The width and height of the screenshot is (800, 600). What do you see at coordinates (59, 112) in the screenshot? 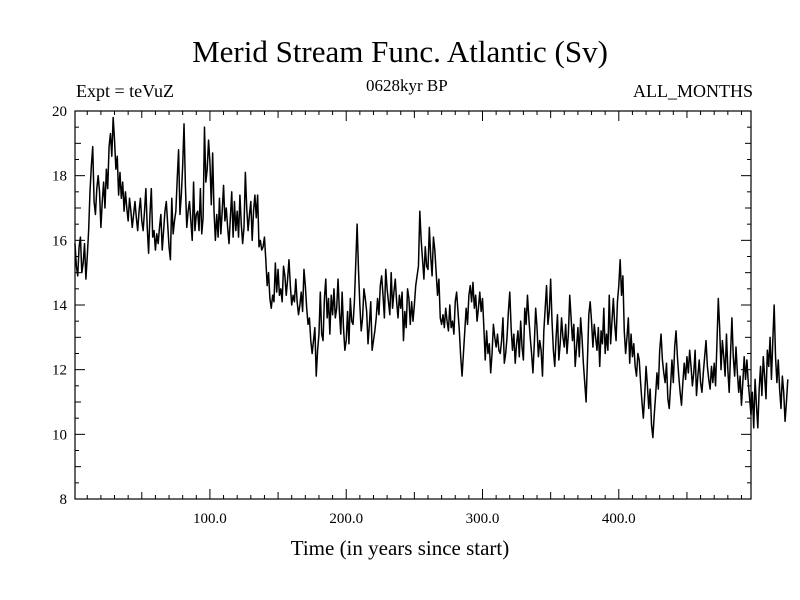
I see `y-tick-label: 20` at bounding box center [59, 112].